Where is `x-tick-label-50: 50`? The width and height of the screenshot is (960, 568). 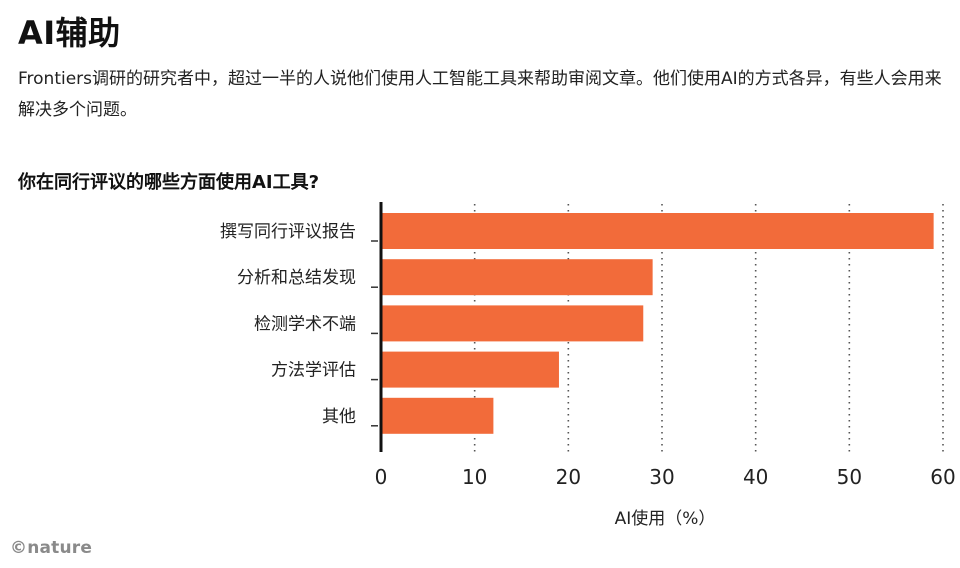
x-tick-label-50: 50 is located at coordinates (849, 477).